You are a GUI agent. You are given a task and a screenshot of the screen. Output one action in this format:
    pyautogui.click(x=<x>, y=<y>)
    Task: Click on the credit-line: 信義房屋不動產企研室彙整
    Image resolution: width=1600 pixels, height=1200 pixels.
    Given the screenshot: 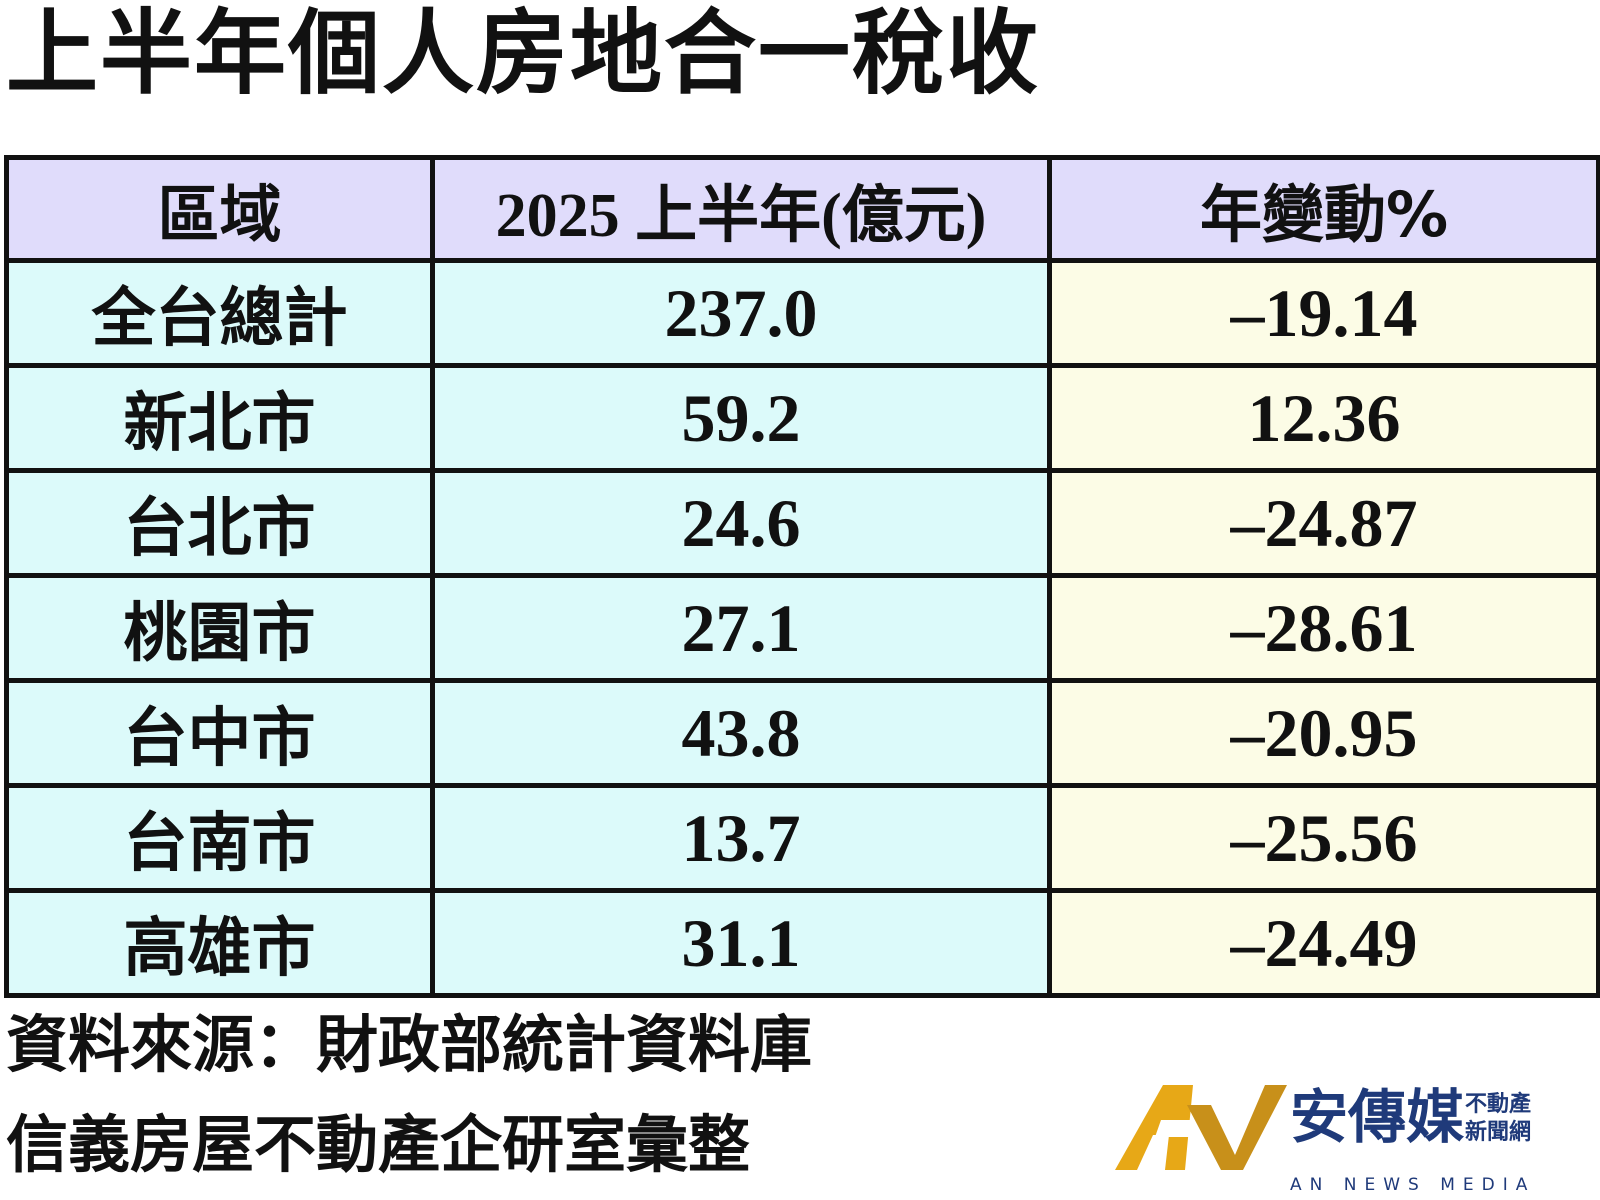 What is the action you would take?
    pyautogui.click(x=378, y=1144)
    